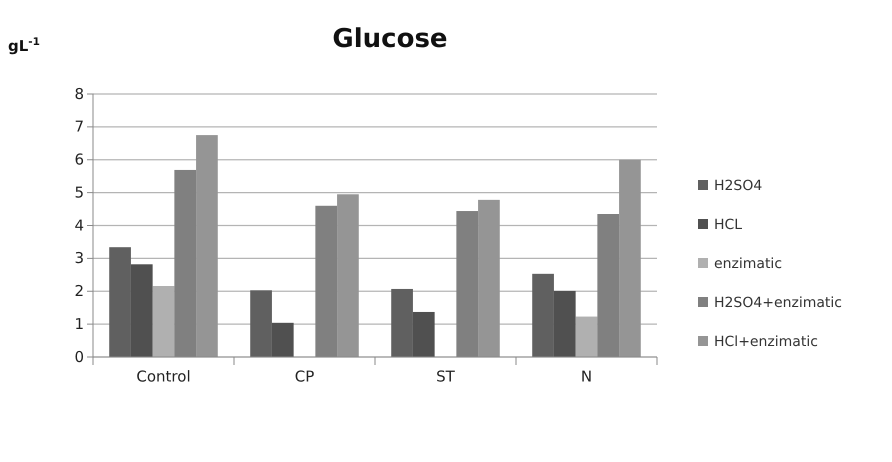 This screenshot has height=462, width=892. What do you see at coordinates (738, 186) in the screenshot?
I see `legend-label: H2SO4` at bounding box center [738, 186].